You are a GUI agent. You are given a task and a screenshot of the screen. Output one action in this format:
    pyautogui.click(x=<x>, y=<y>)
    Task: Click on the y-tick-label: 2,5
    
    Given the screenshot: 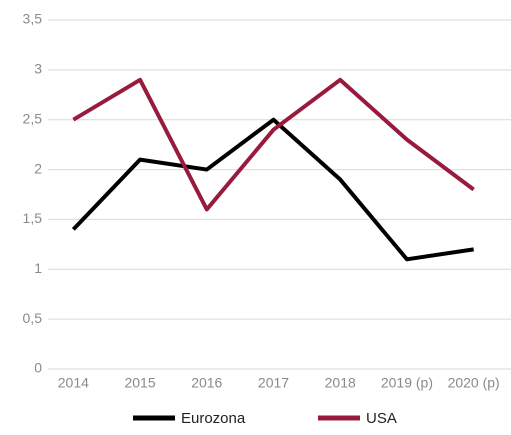 What is the action you would take?
    pyautogui.click(x=33, y=118)
    